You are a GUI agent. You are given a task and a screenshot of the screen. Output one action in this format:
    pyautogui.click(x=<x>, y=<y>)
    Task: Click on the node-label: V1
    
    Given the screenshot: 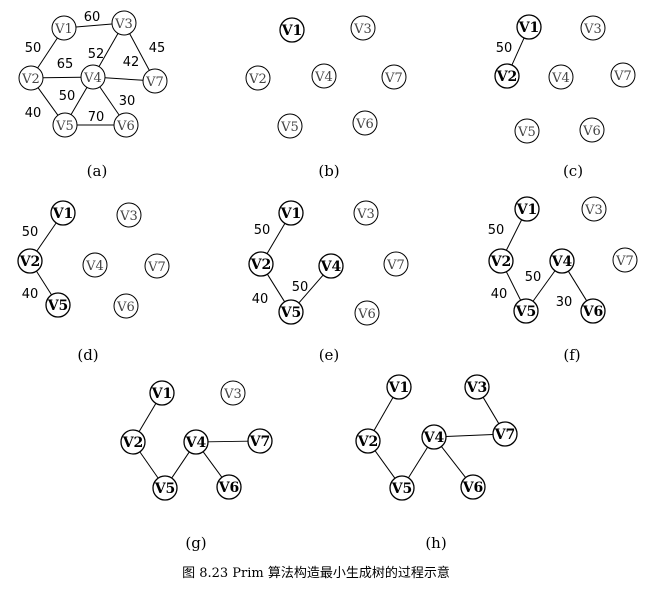 What is the action you would take?
    pyautogui.click(x=292, y=31)
    